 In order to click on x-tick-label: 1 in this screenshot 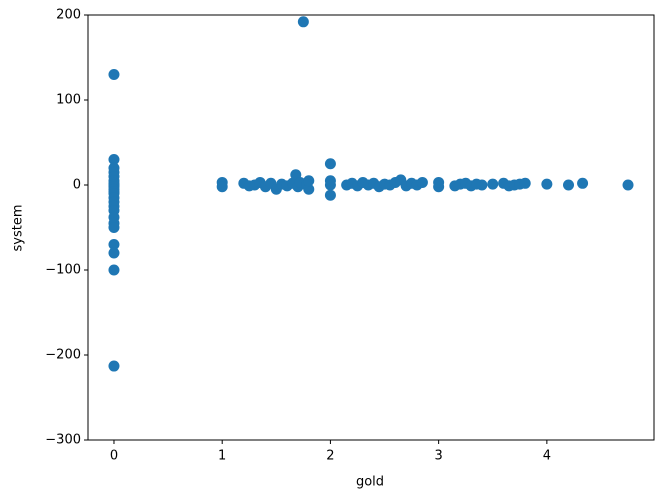, I will do `click(222, 456)`.